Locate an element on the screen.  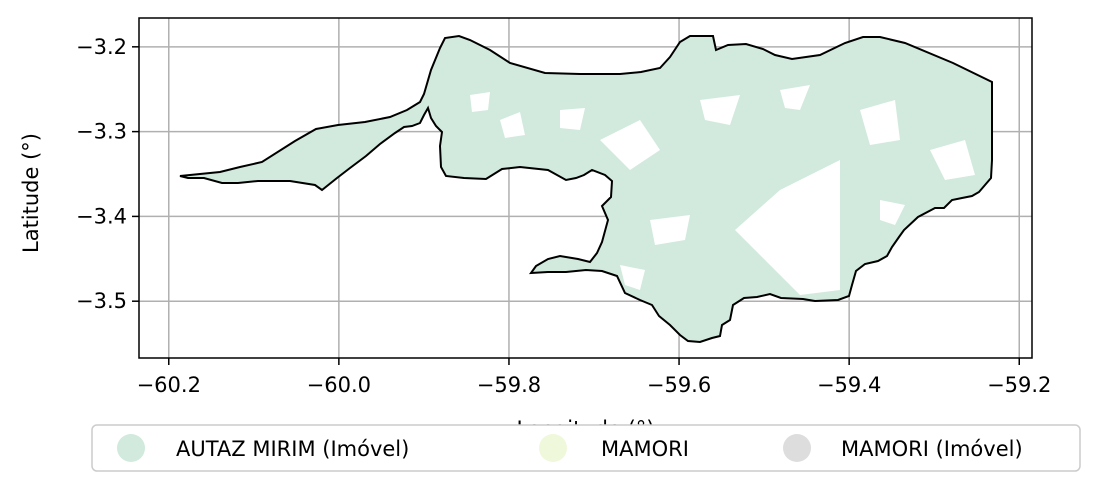
x-tick-label: −59.2 is located at coordinates (1019, 385).